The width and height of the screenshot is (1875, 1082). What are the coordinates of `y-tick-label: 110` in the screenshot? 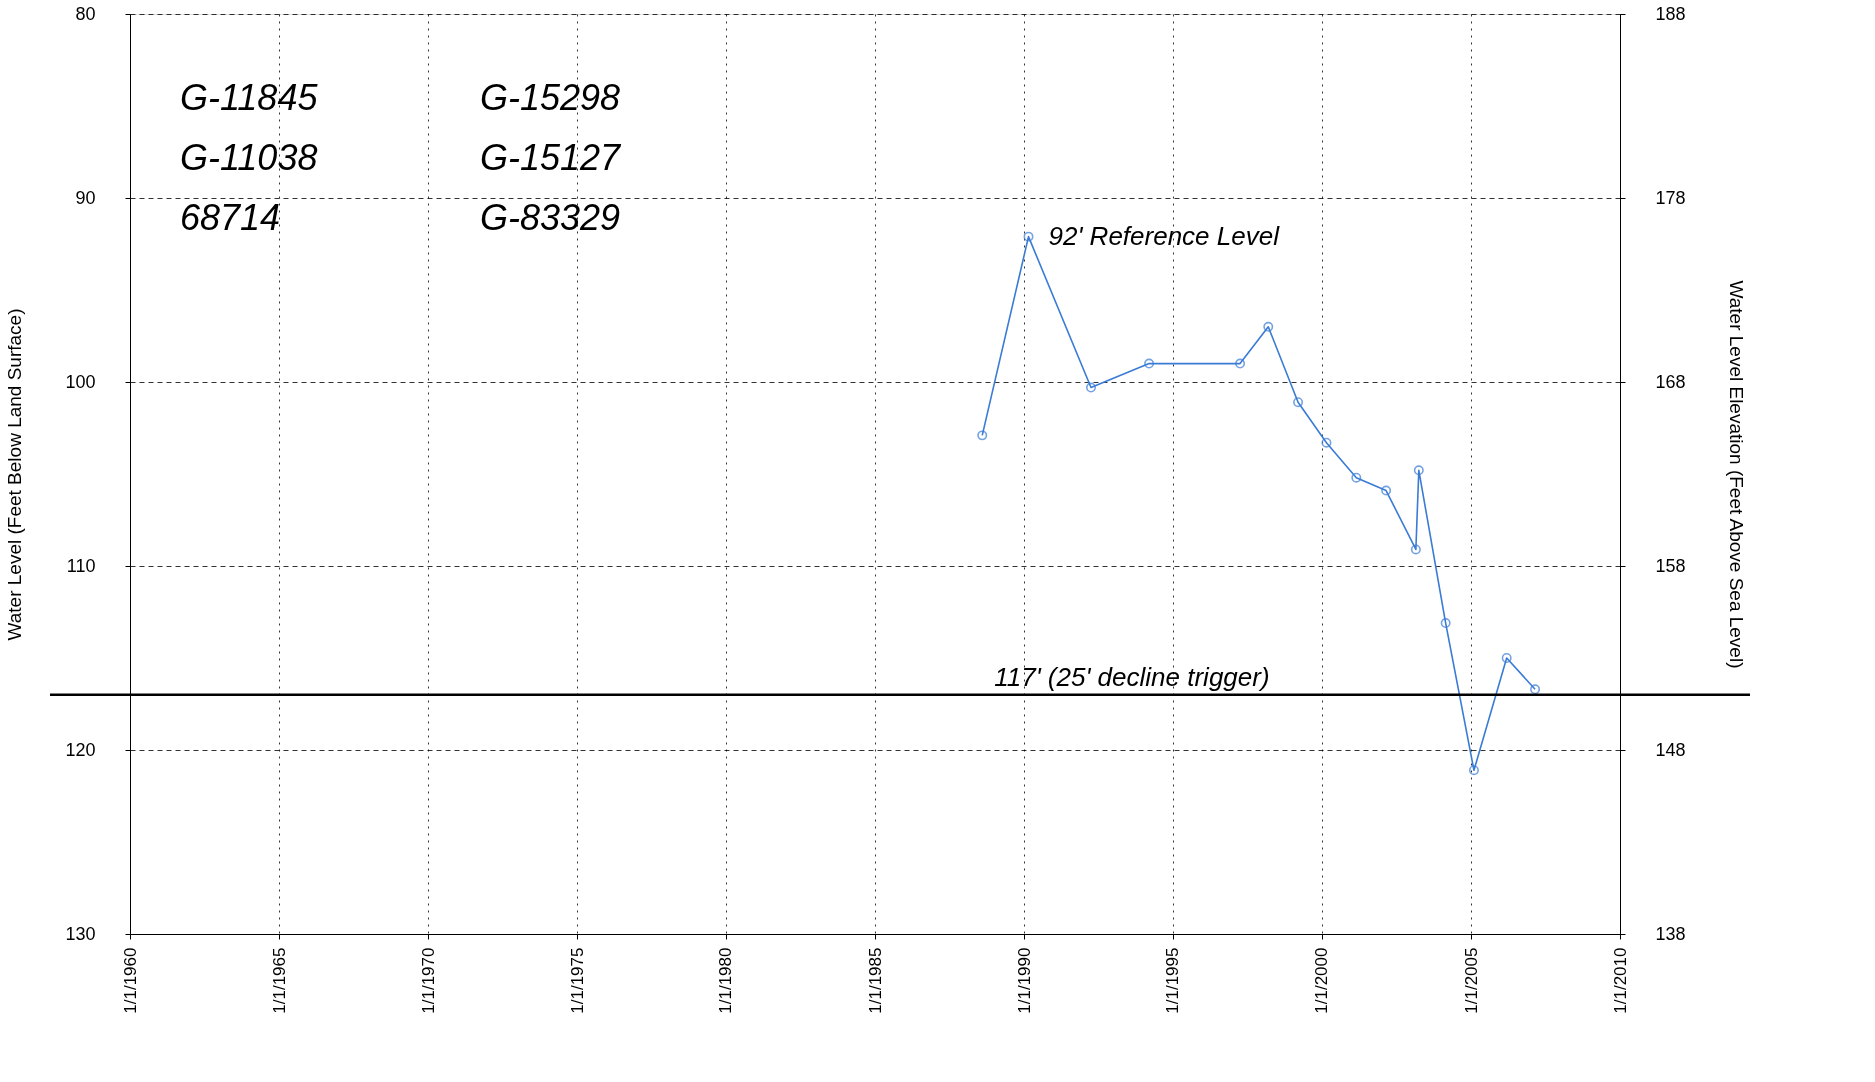 It's located at (81, 565).